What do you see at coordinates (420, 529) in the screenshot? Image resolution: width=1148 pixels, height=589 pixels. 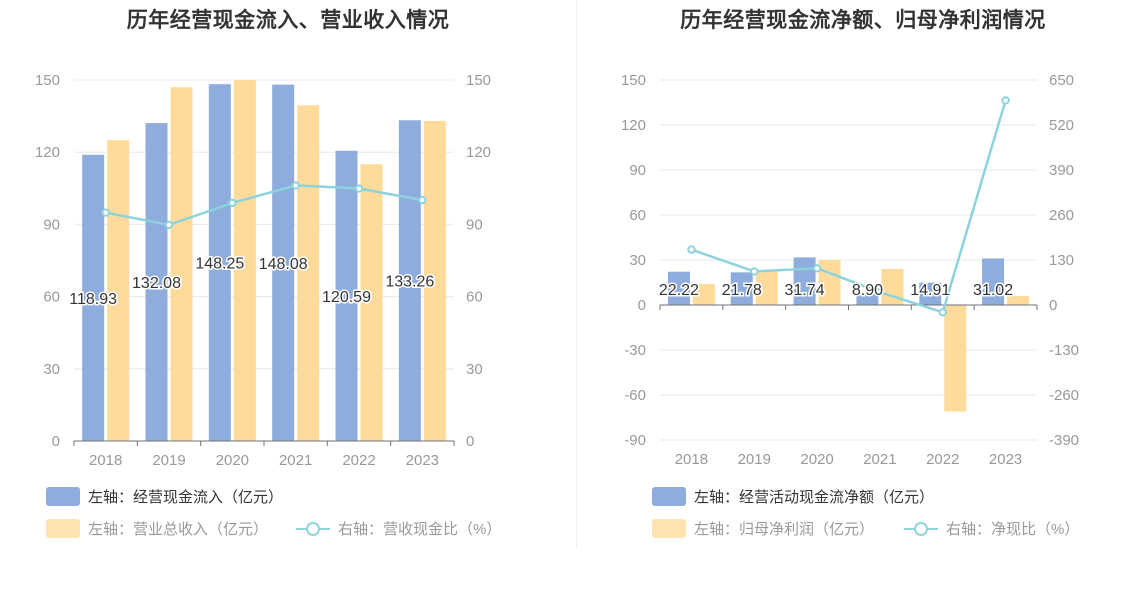 I see `legend-label: 右轴：营收现金比（%）` at bounding box center [420, 529].